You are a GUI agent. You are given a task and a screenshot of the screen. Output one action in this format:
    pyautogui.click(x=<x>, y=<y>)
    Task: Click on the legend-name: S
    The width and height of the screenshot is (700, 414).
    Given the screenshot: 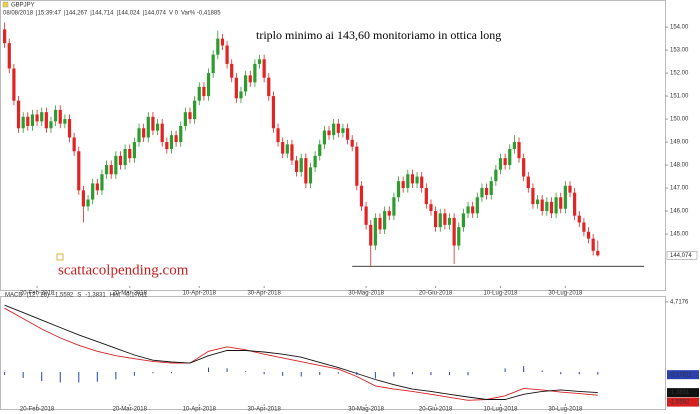 What is the action you would take?
    pyautogui.click(x=79, y=296)
    